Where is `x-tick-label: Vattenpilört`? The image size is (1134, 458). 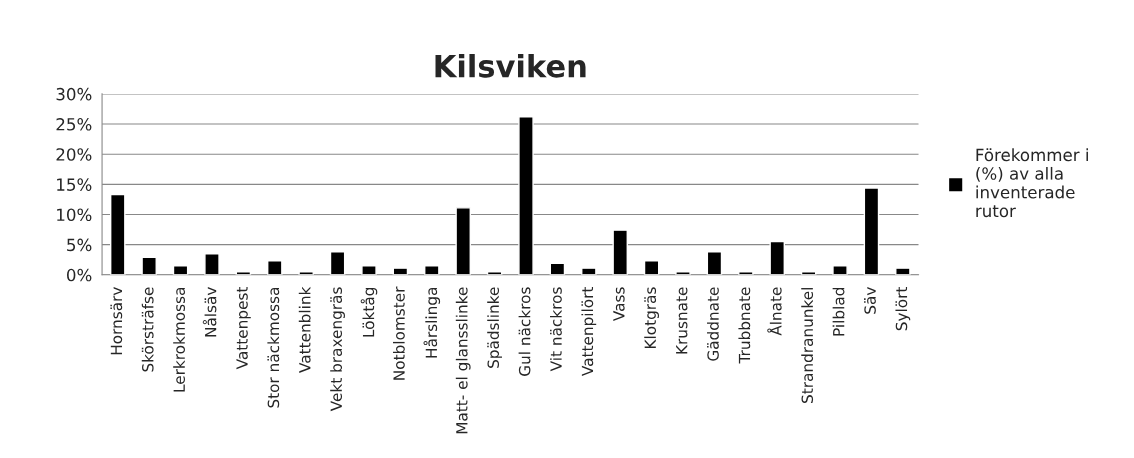 x-tick-label: Vattenpilört is located at coordinates (589, 331).